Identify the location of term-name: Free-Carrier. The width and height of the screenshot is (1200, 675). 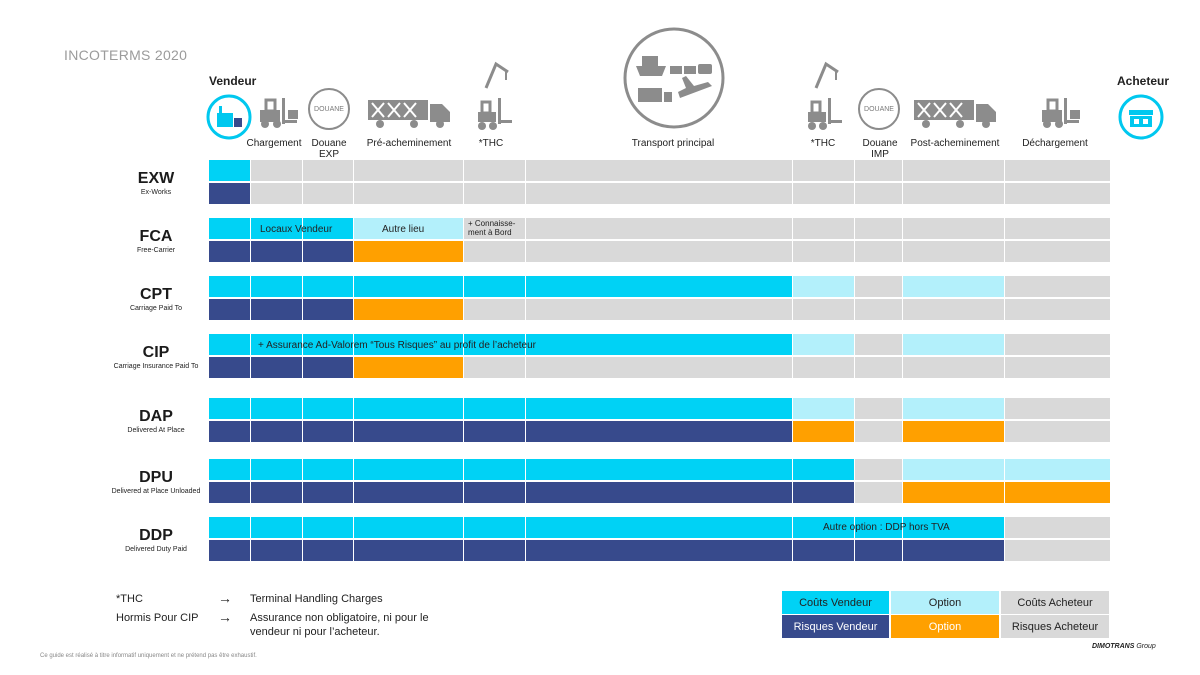
(156, 250).